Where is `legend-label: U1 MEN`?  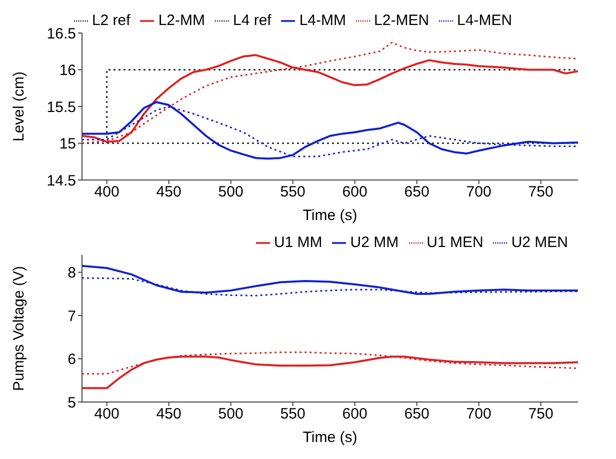
legend-label: U1 MEN is located at coordinates (455, 242).